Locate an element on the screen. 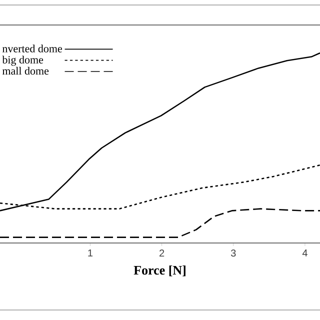  legend-label: big dome is located at coordinates (23, 61).